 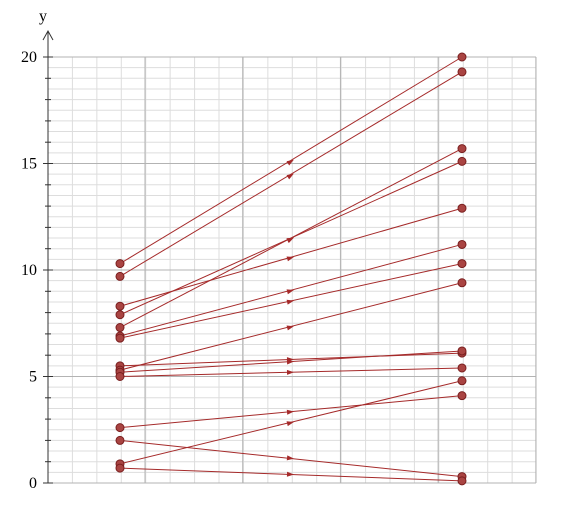 I want to click on y-tick-label: 20, so click(x=29, y=57).